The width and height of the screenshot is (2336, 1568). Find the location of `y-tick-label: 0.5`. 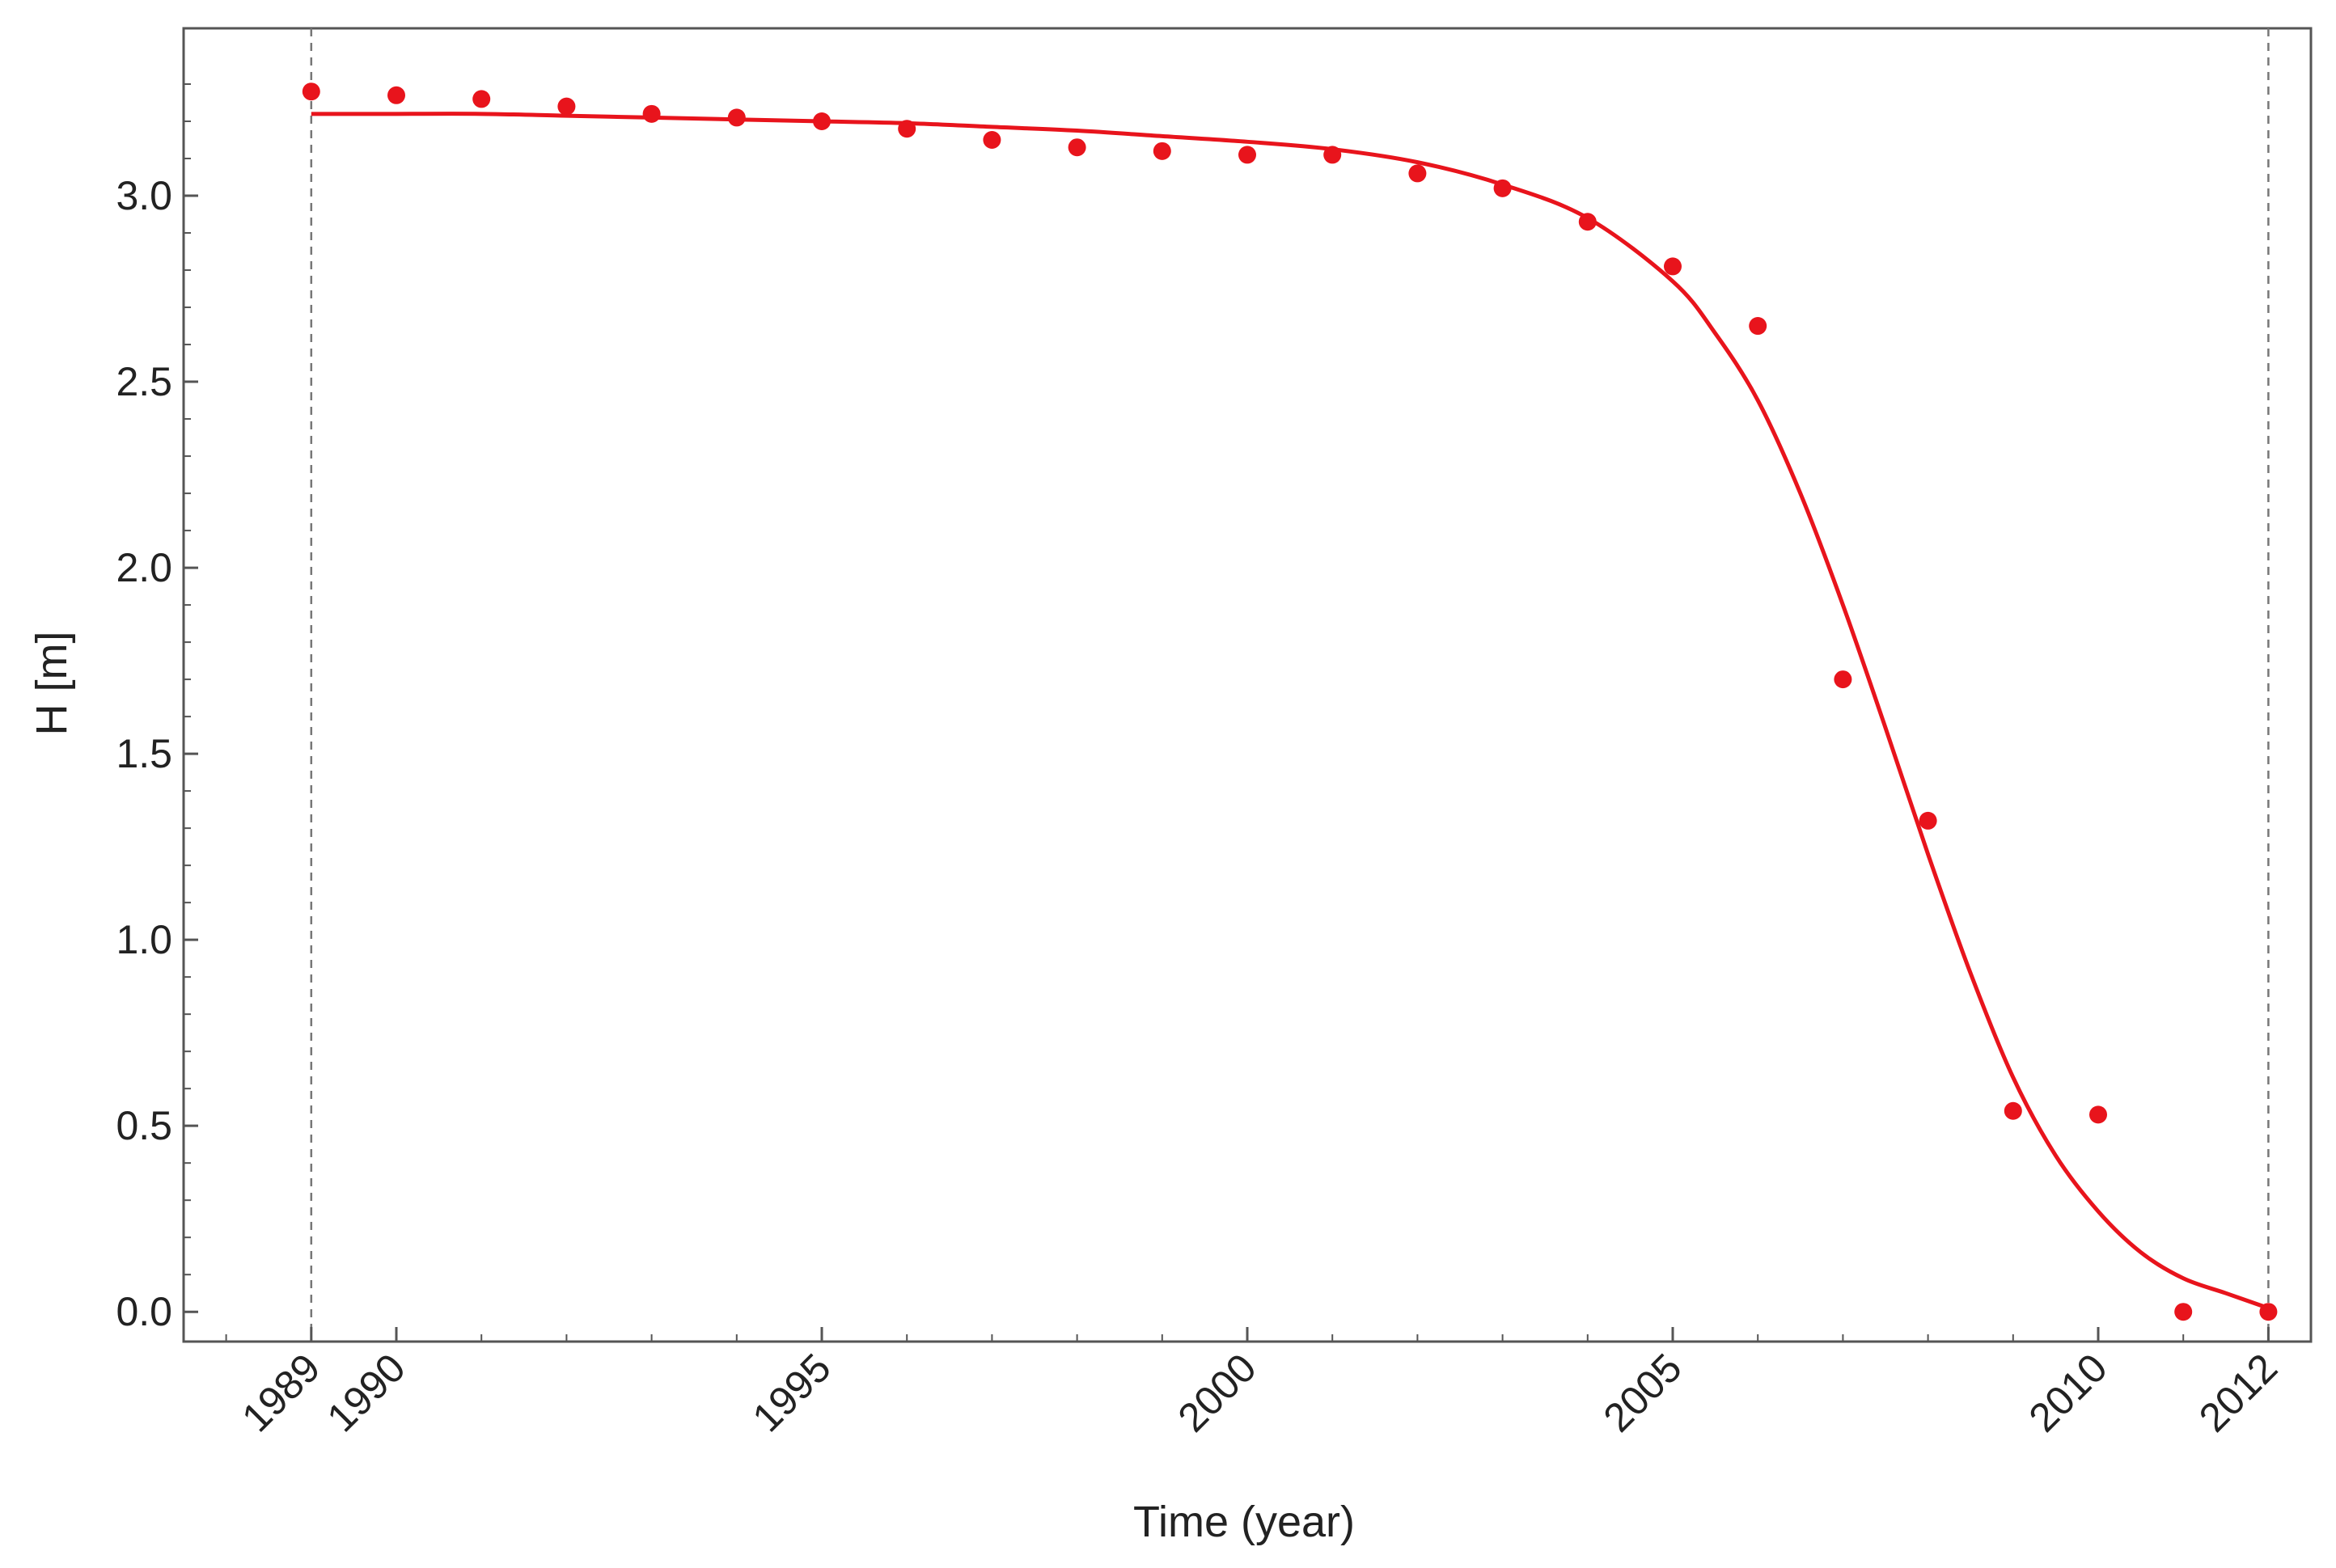

y-tick-label: 0.5 is located at coordinates (144, 1125).